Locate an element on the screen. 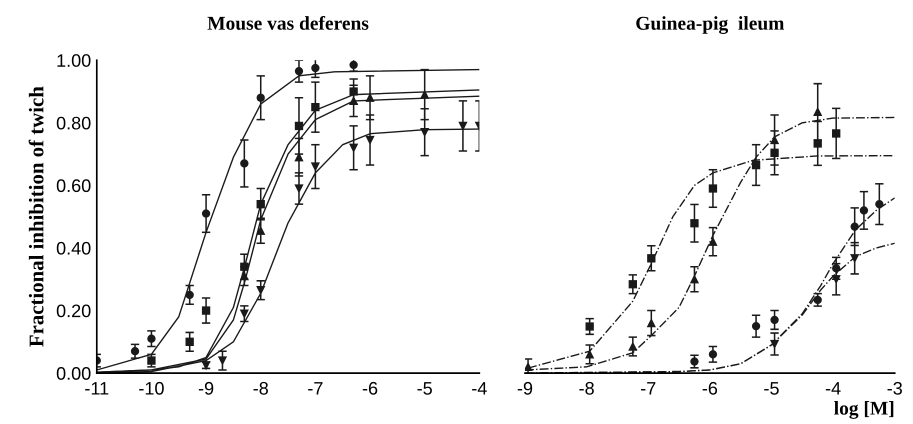  y-tick-label: 0.80 is located at coordinates (73, 123).